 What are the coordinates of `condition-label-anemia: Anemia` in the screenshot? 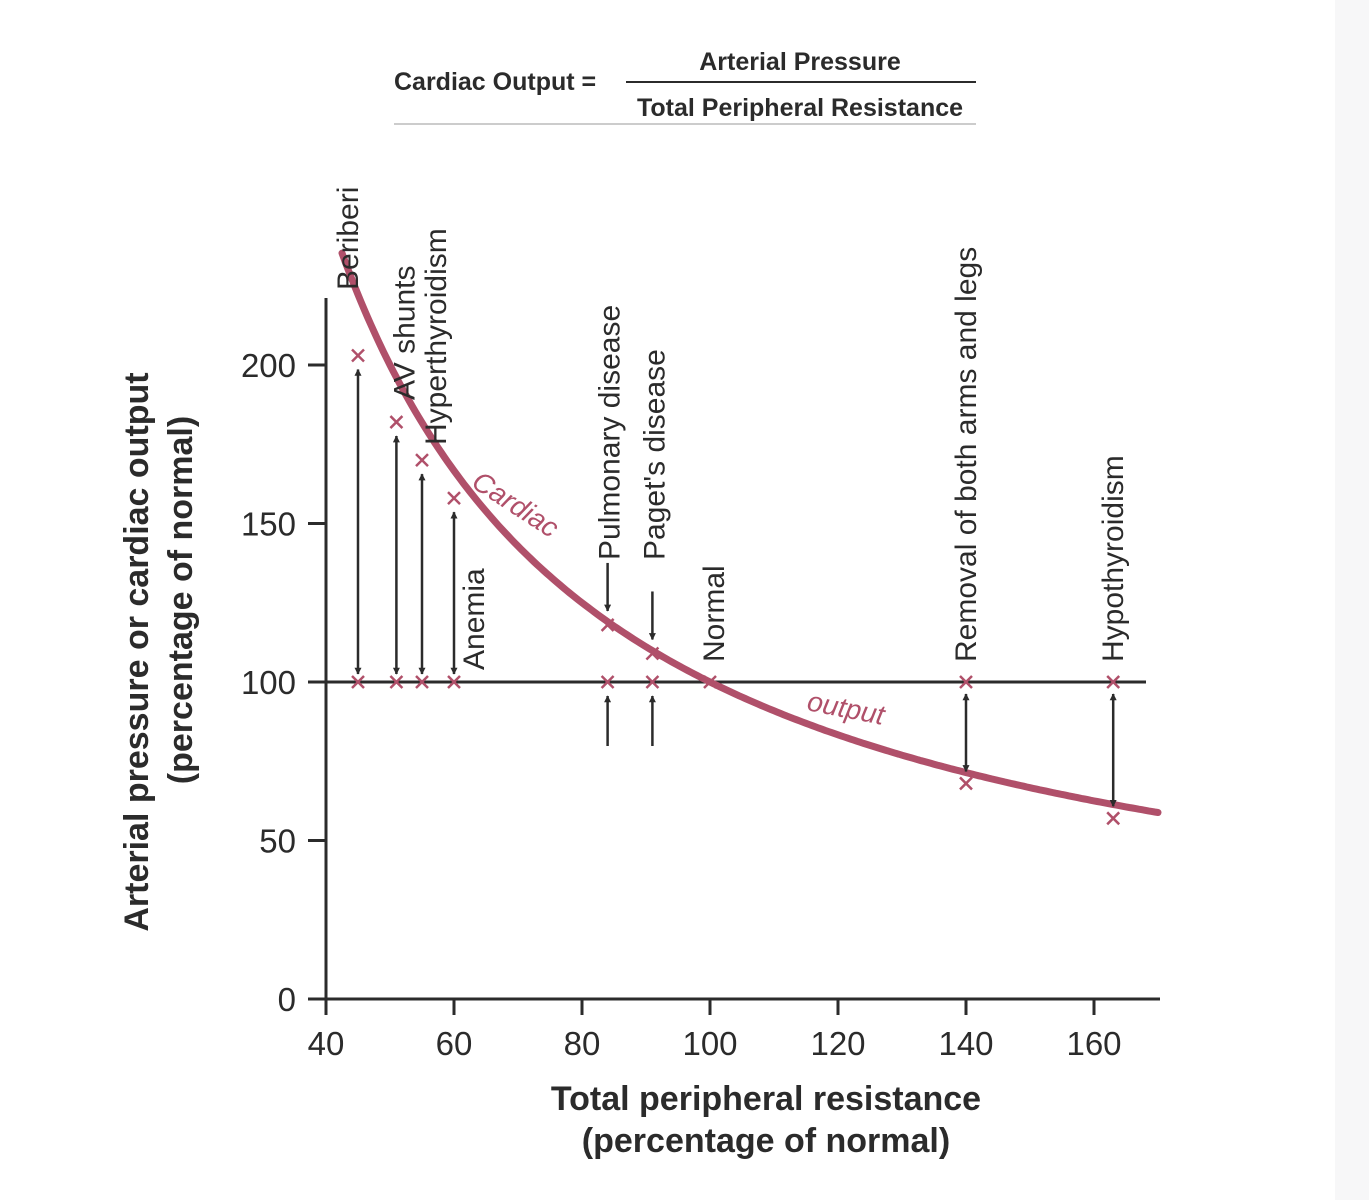 It's located at (474, 619).